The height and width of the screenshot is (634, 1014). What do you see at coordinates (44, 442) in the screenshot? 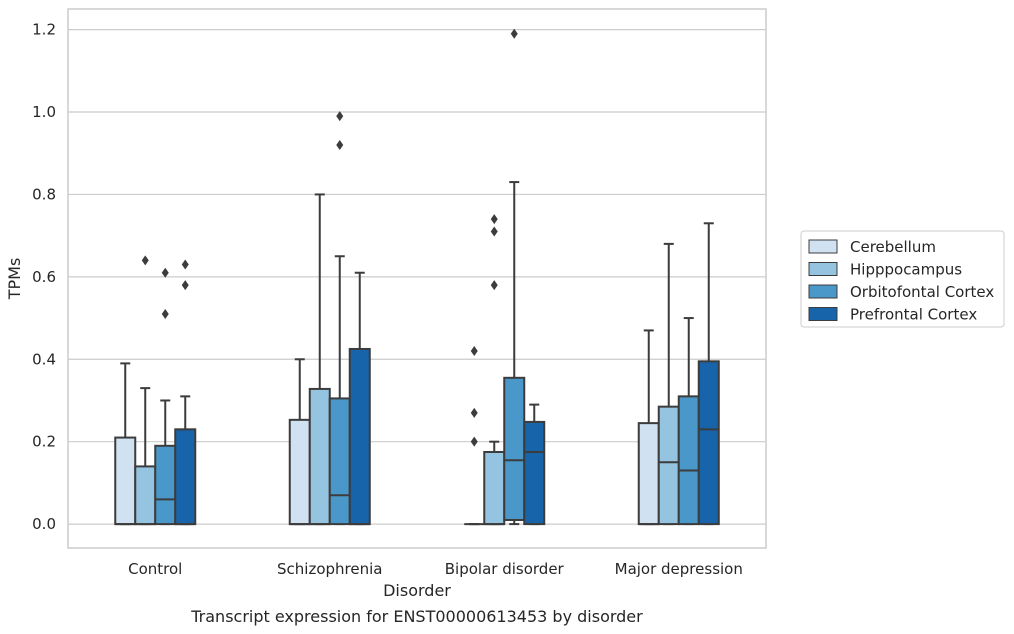
I see `y-tick-label: 0.2` at bounding box center [44, 442].